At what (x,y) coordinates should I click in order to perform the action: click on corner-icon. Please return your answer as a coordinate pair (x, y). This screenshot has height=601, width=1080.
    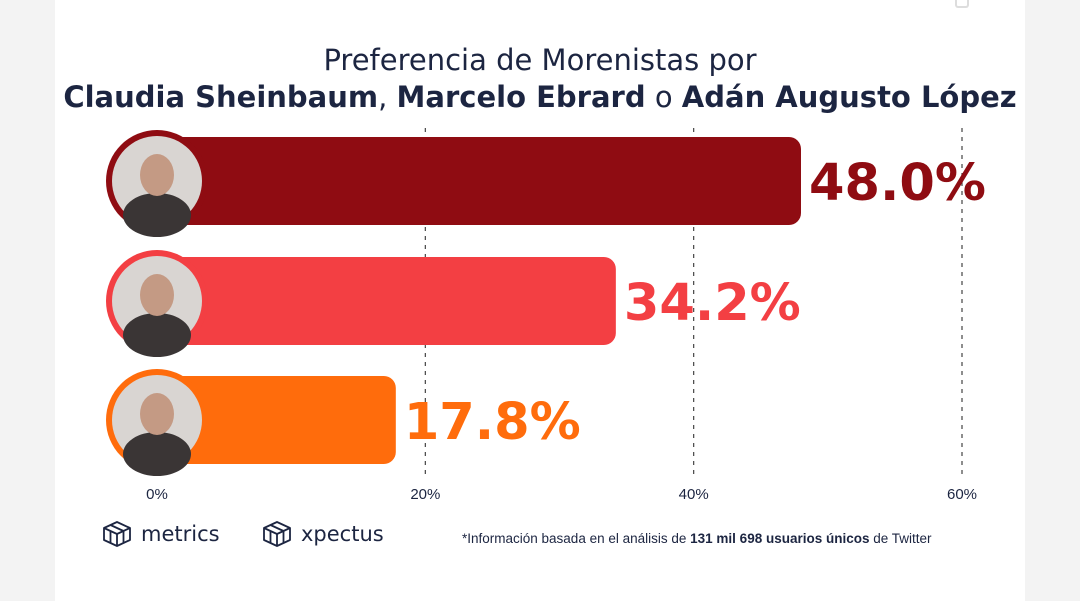
    Looking at the image, I should click on (962, 4).